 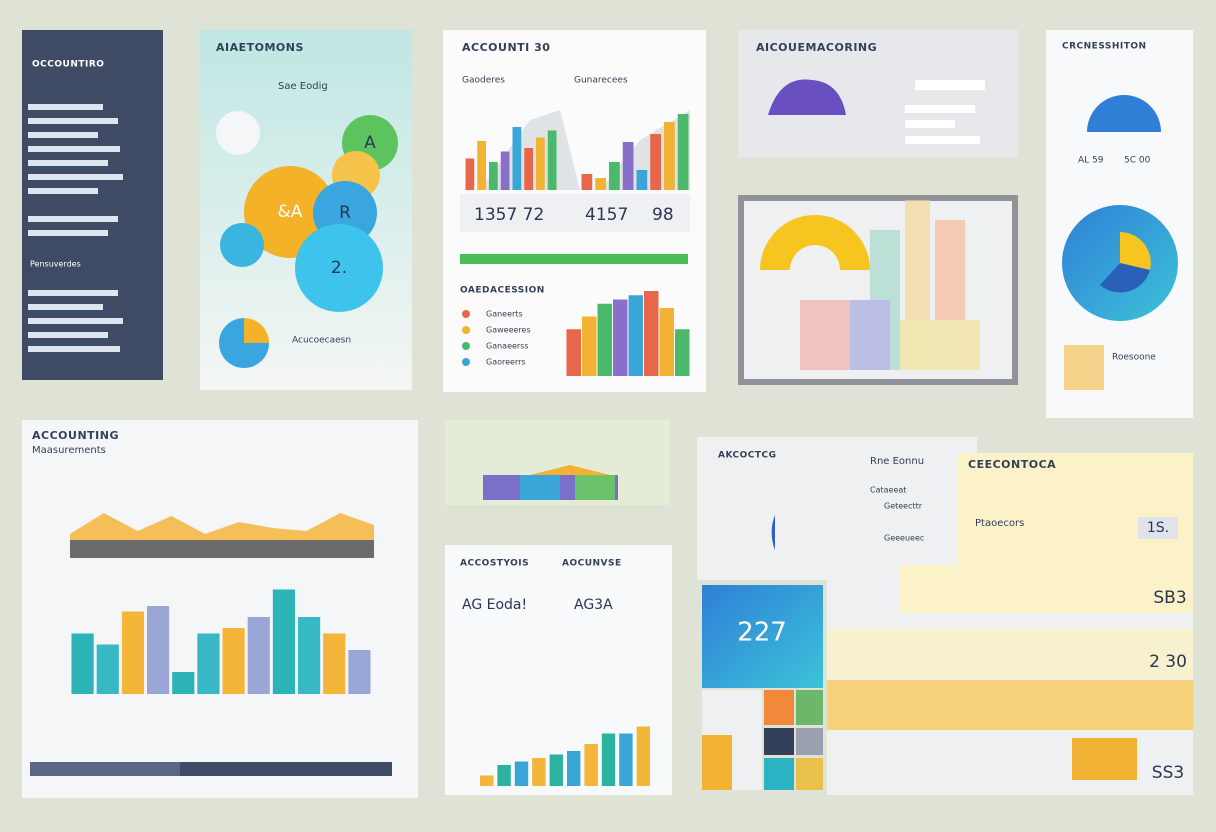 What do you see at coordinates (466, 338) in the screenshot?
I see `legend` at bounding box center [466, 338].